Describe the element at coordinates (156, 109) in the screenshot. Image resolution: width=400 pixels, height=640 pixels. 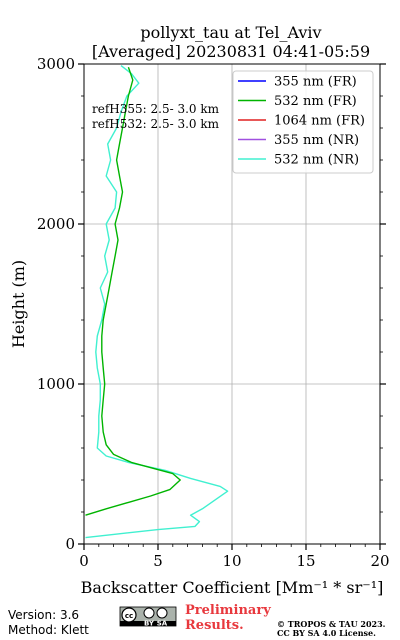
I see `annotation-refh355: refH355: 2.5- 3.0 km` at that location.